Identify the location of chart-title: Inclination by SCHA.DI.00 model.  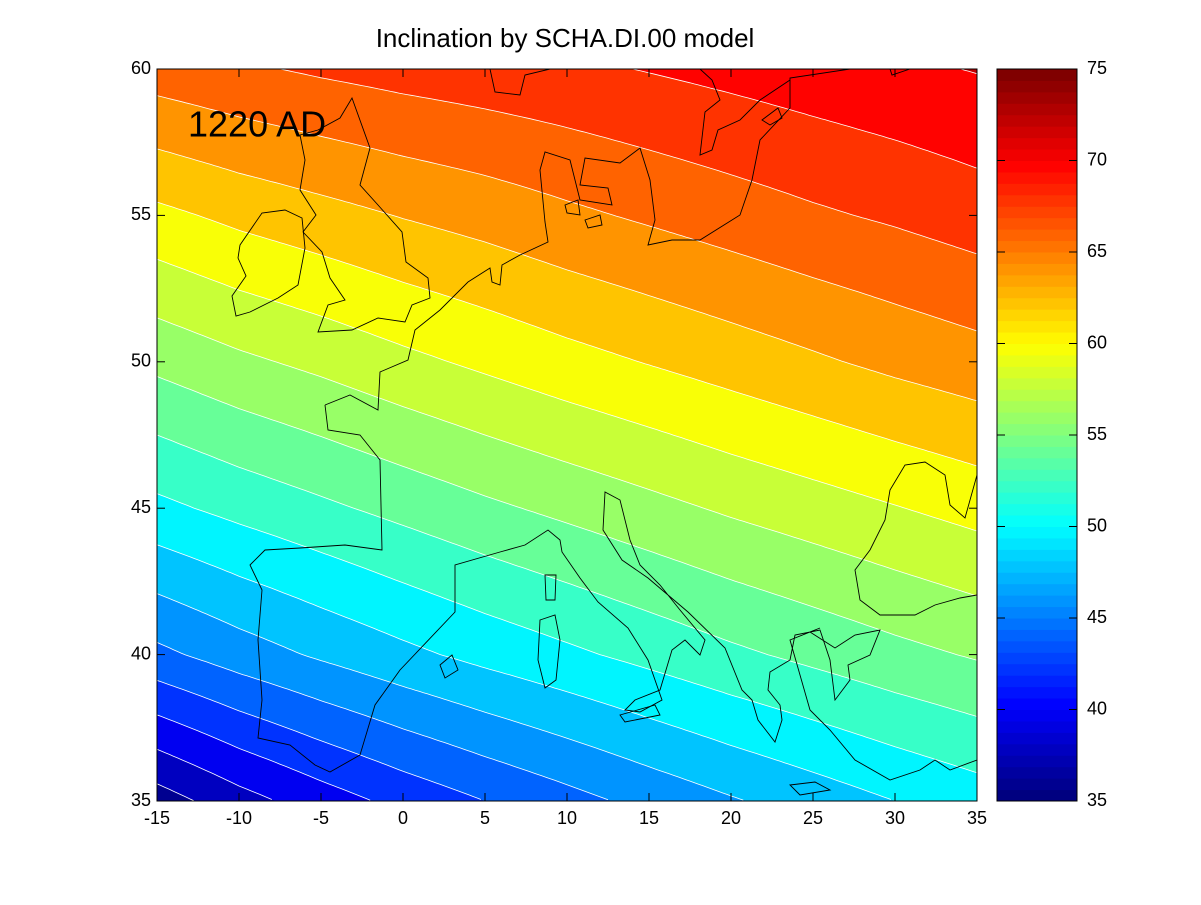
(565, 38).